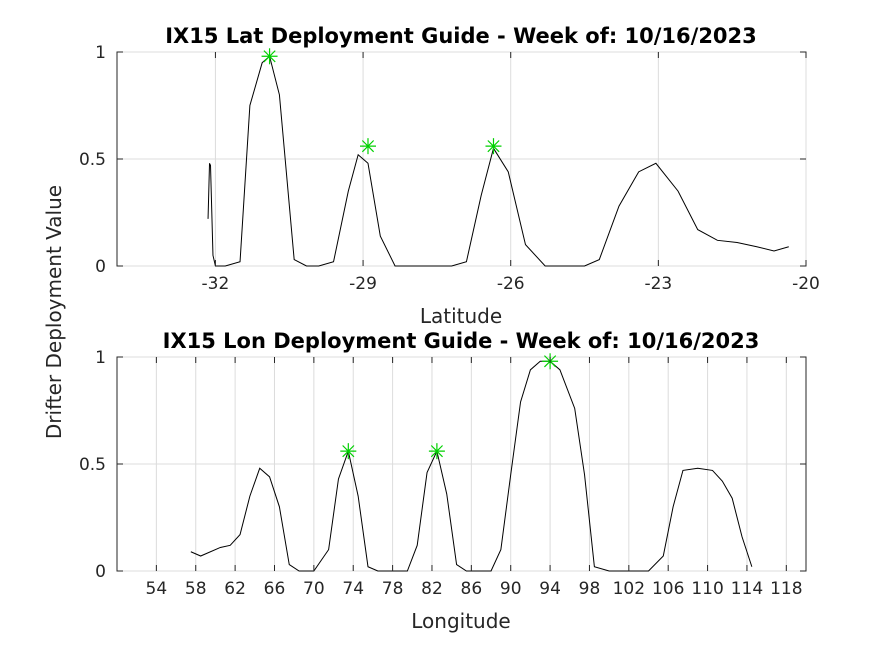 The width and height of the screenshot is (891, 645). What do you see at coordinates (54, 312) in the screenshot?
I see `y-axis-label: Drifter Deployment Value` at bounding box center [54, 312].